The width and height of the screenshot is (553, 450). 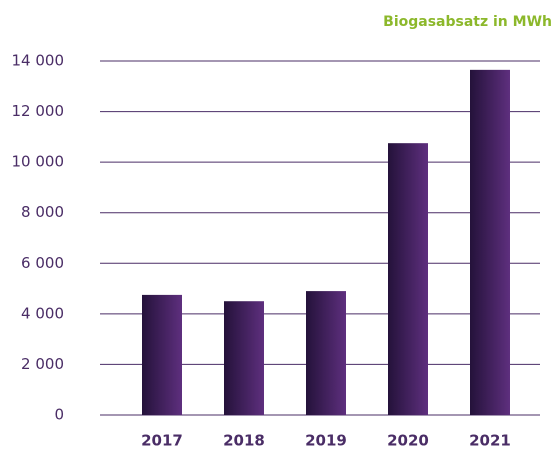 I want to click on y-tick-label: 4 000, so click(x=42, y=313).